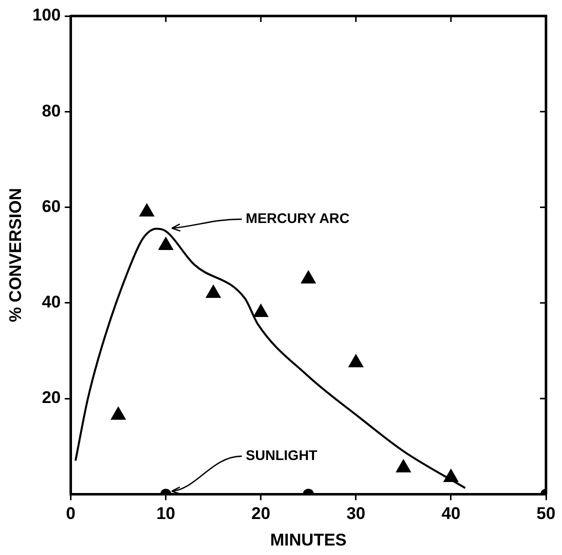 The image size is (562, 555). I want to click on y-tick-label: 60, so click(51, 206).